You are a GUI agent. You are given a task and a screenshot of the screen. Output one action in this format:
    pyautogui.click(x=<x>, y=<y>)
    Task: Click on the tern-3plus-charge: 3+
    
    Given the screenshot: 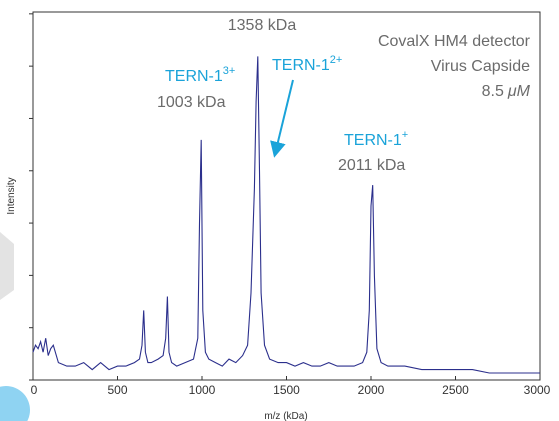 What is the action you would take?
    pyautogui.click(x=229, y=71)
    